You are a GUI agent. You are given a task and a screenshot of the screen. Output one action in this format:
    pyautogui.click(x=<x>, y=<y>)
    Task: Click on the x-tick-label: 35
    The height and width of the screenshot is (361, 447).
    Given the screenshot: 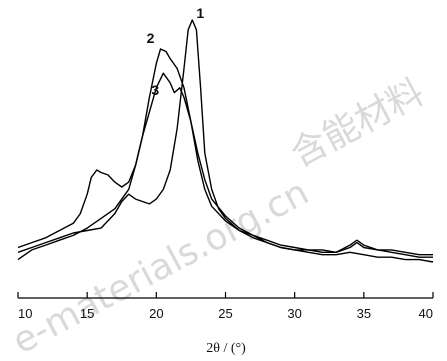 What is the action you would take?
    pyautogui.click(x=364, y=313)
    